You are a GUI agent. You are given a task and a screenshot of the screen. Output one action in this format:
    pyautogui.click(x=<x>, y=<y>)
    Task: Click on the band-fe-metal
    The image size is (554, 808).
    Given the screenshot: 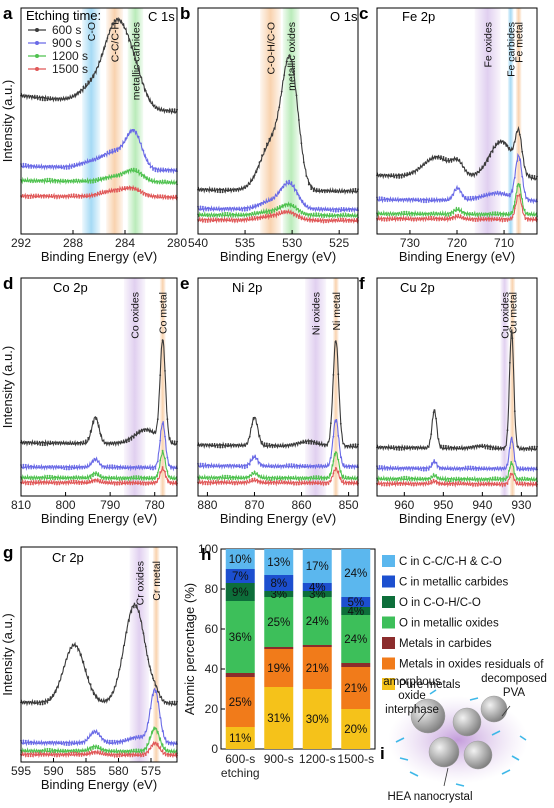 What is the action you would take?
    pyautogui.click(x=518, y=121)
    